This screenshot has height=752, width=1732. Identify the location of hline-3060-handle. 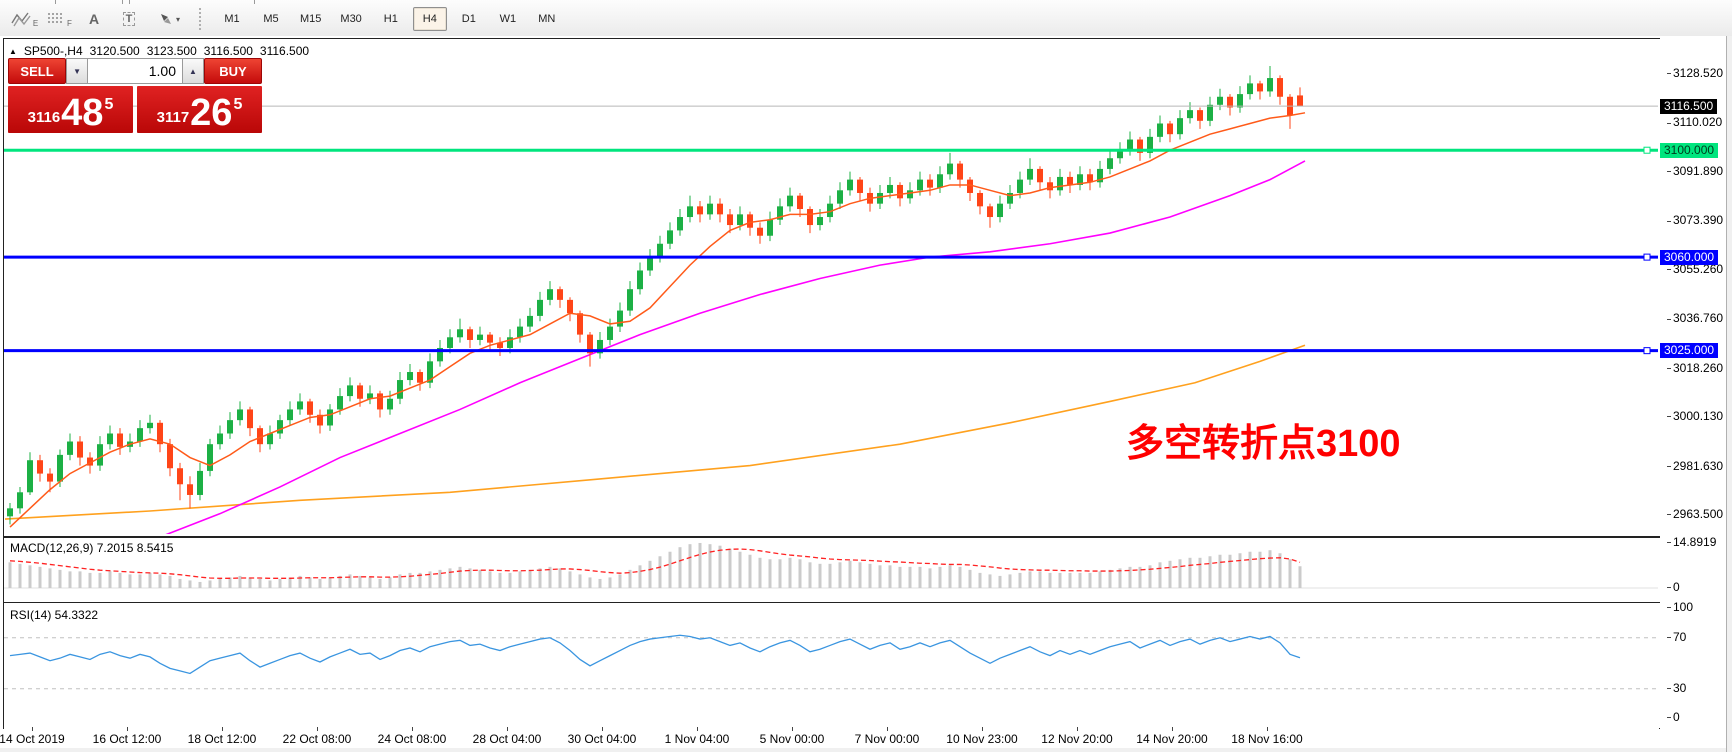
(1647, 257).